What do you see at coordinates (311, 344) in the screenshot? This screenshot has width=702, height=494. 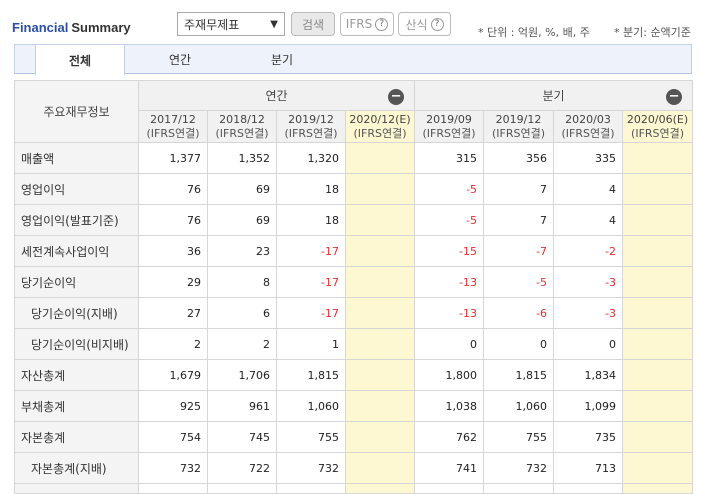 I see `table-cell: 1` at bounding box center [311, 344].